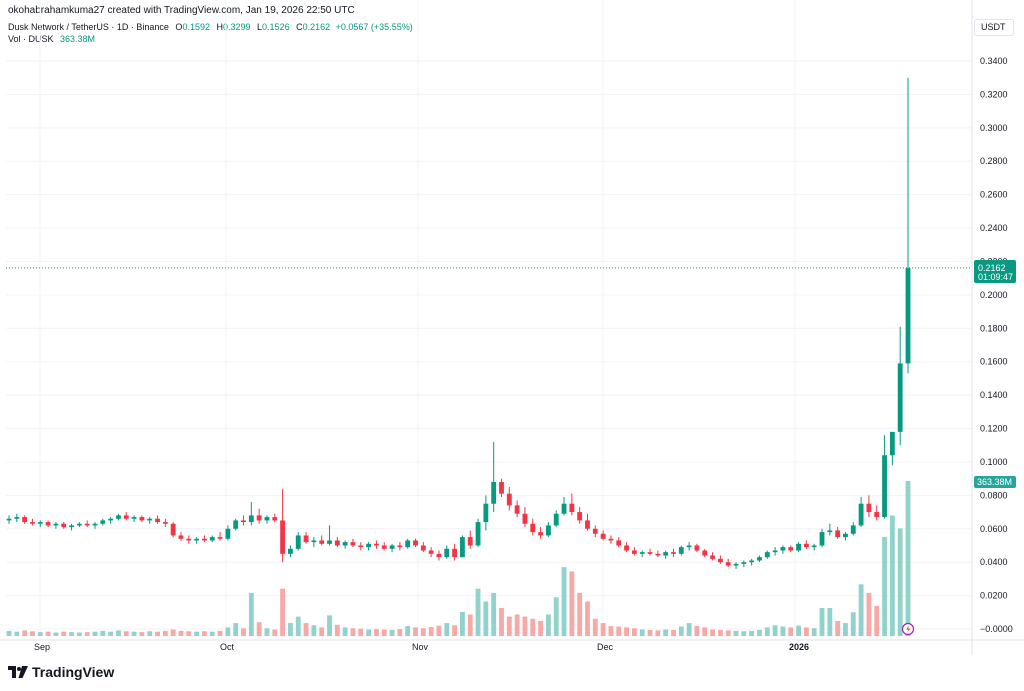 This screenshot has height=691, width=1024. I want to click on currency-button: USDT, so click(994, 27).